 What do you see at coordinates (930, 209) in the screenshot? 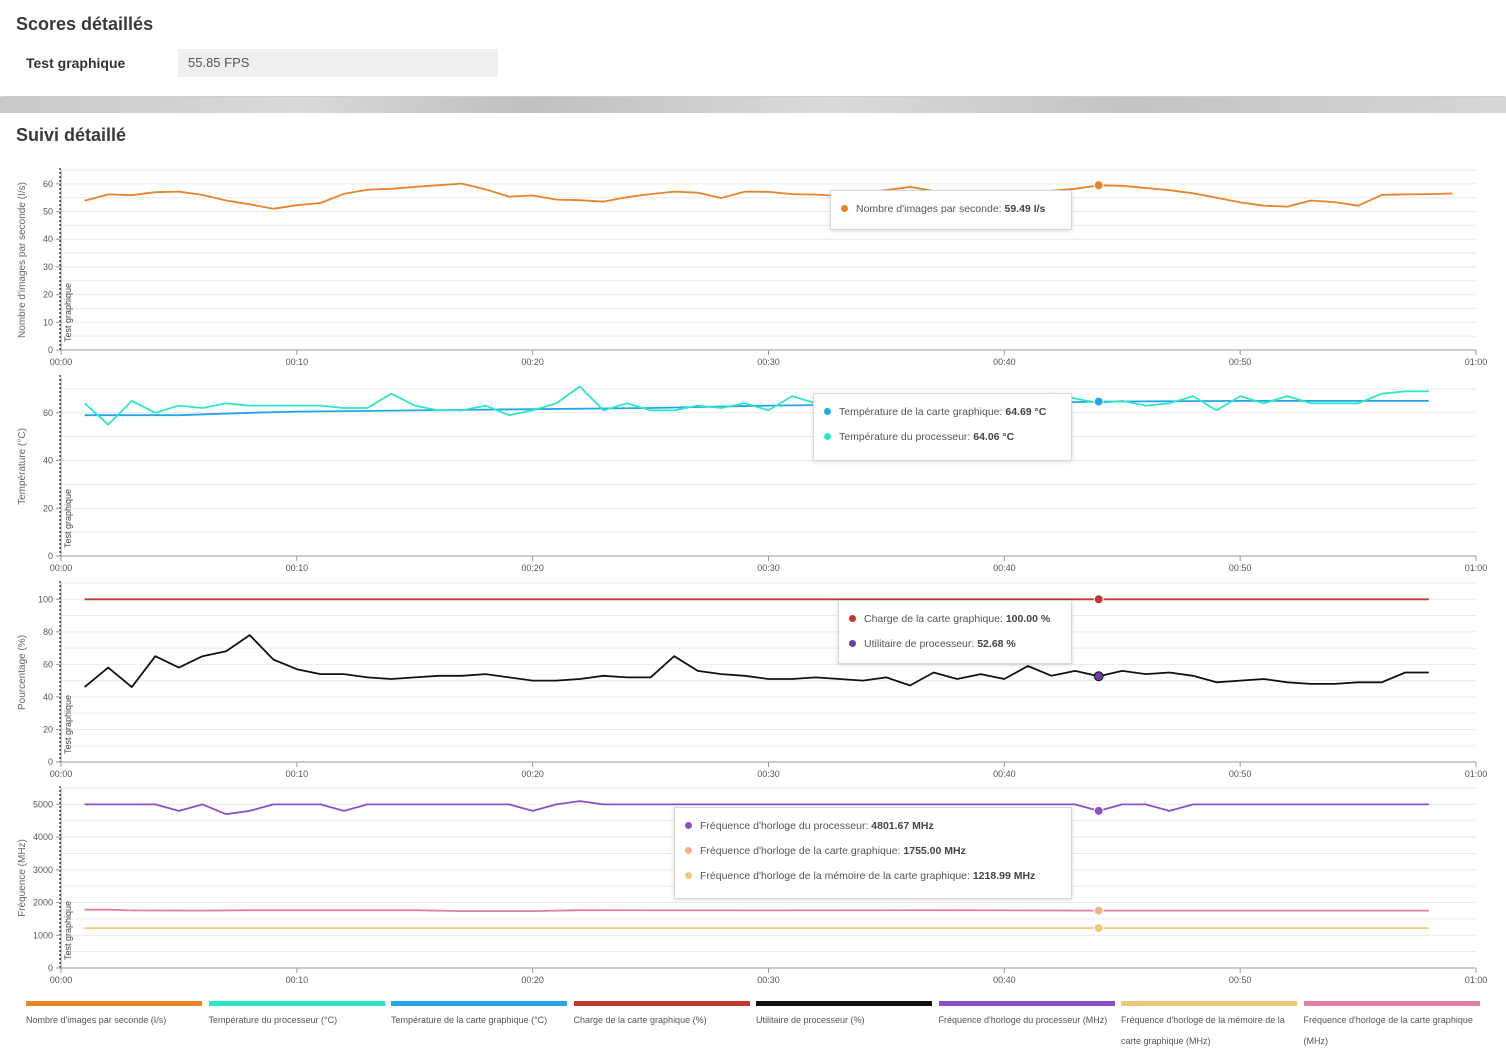
I see `tooltip-label: Nombre d'images par seconde:` at bounding box center [930, 209].